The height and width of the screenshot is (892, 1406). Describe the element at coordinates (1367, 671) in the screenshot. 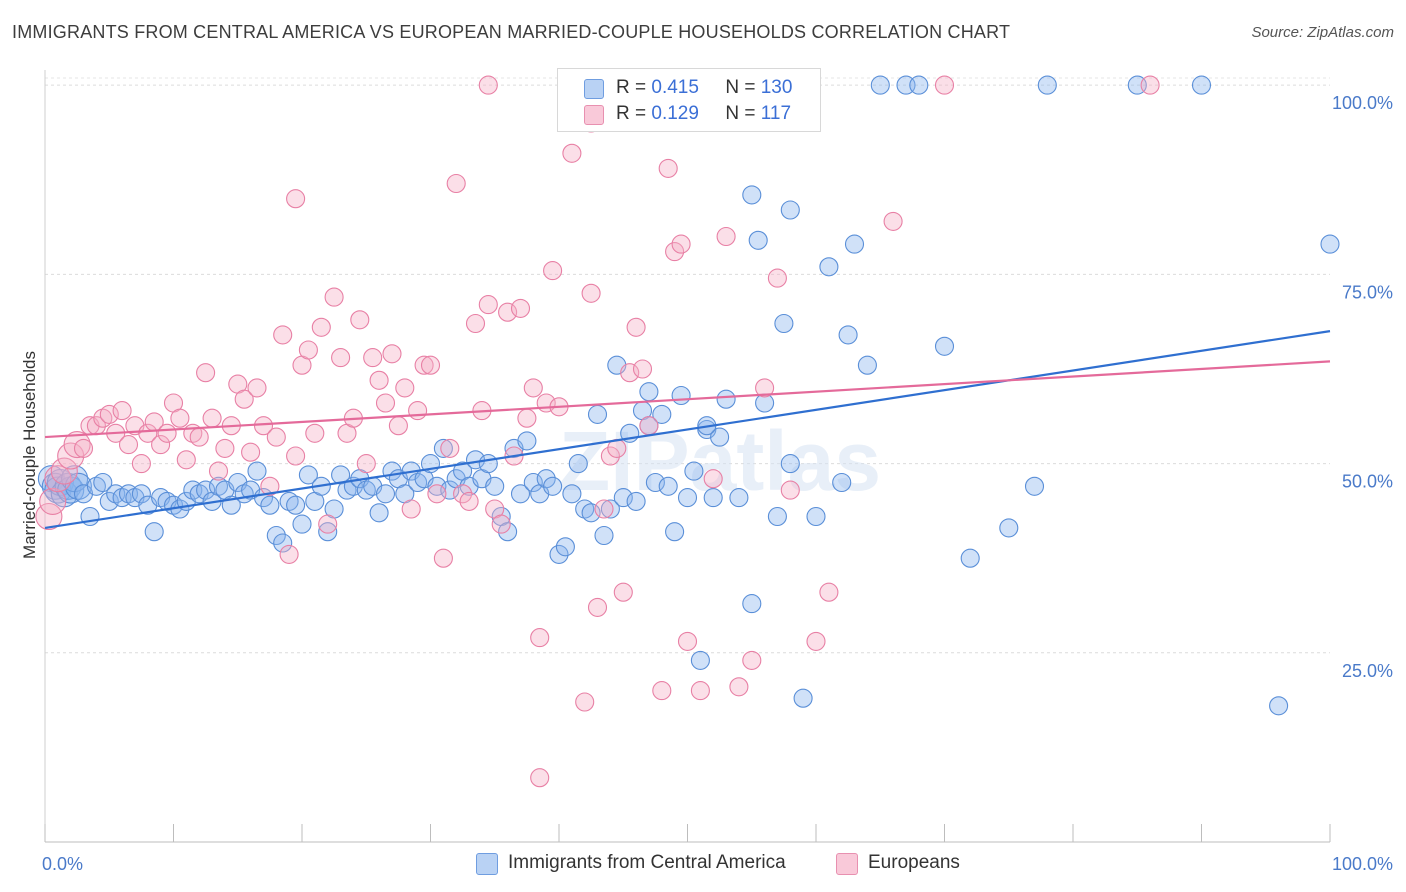

I see `y-tick-label: 25.0%` at that location.